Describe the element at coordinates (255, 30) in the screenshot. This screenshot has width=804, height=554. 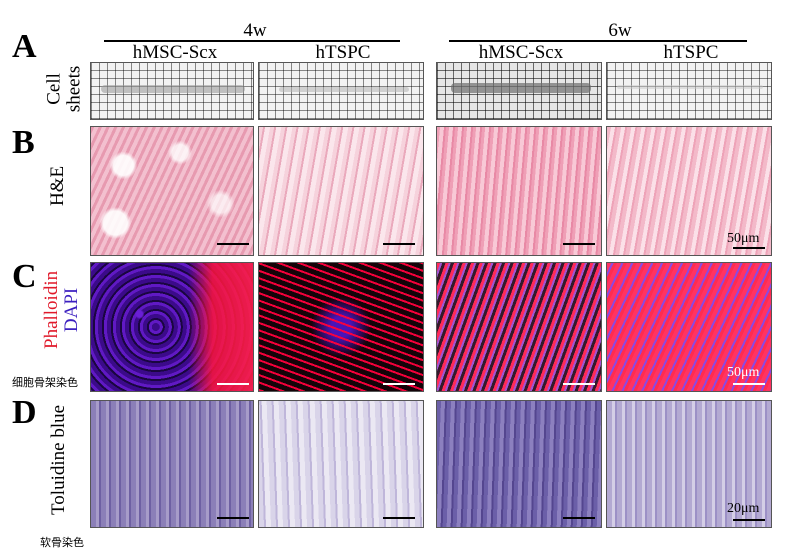
I see `time-label-4w: 4w` at that location.